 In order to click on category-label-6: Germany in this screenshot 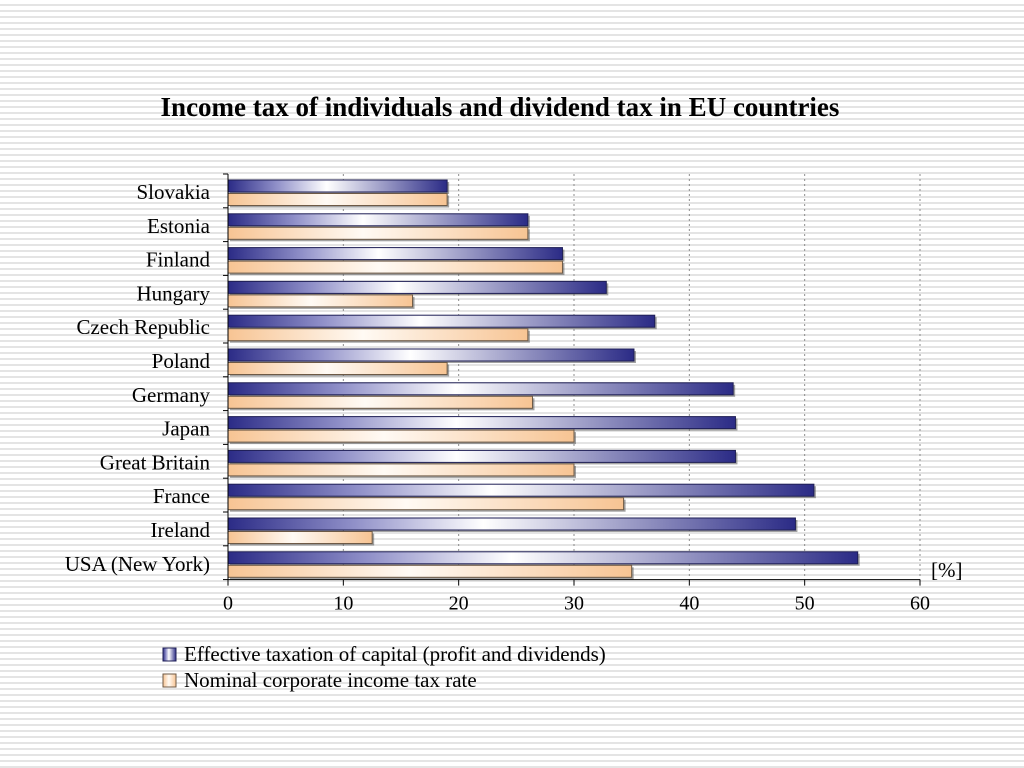, I will do `click(171, 395)`.